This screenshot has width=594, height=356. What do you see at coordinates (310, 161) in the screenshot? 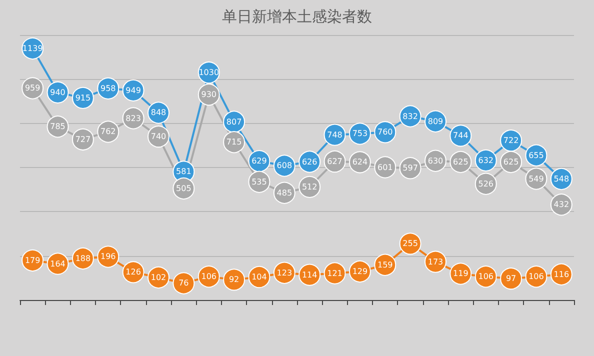
I see `data-label: 626` at bounding box center [310, 161].